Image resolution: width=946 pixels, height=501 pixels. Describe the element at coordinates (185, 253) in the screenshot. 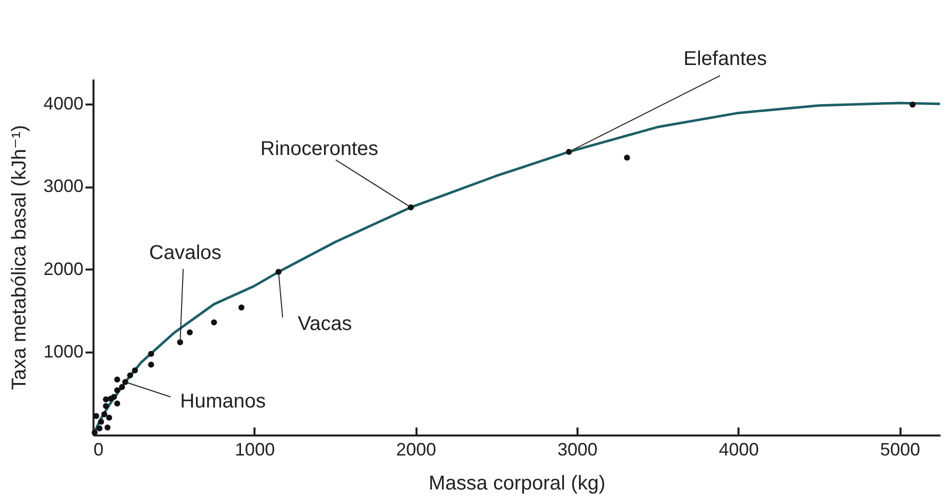

I see `annotation: Cavalos` at that location.